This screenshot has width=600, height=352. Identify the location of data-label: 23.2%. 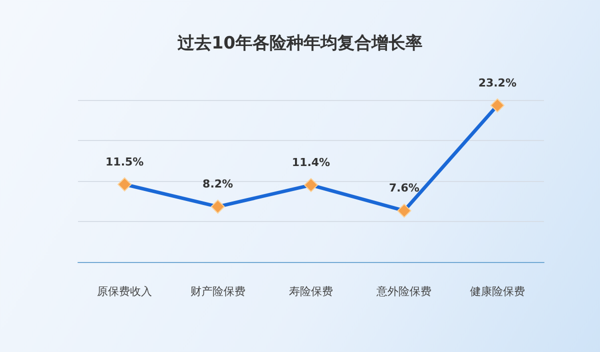
(497, 83).